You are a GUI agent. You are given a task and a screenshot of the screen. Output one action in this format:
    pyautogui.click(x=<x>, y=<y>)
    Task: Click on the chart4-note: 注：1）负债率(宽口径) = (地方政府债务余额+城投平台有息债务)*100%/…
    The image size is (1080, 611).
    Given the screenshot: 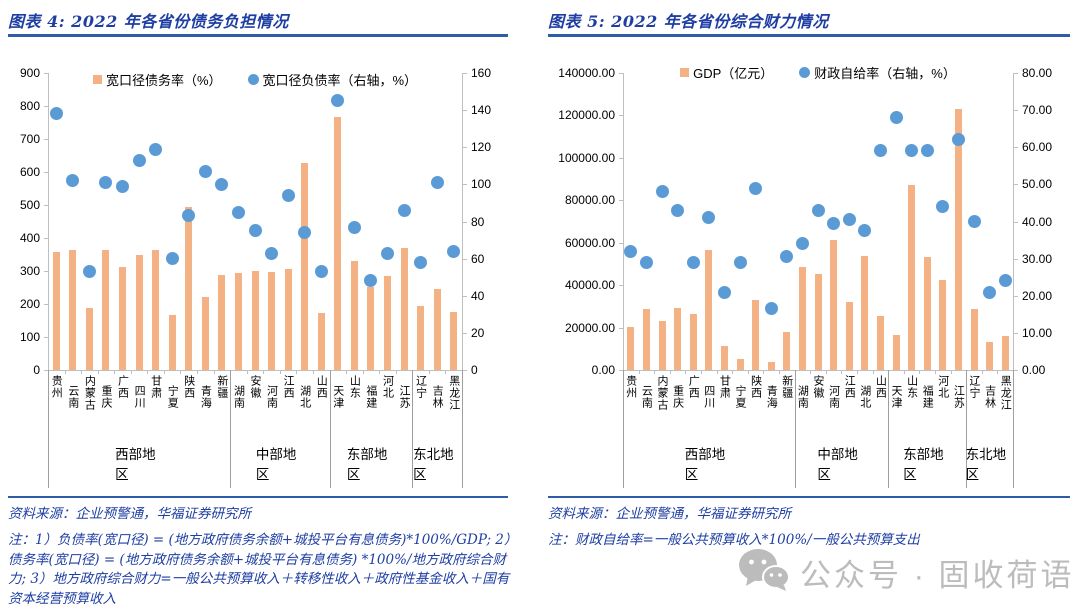 What is the action you would take?
    pyautogui.click(x=259, y=569)
    